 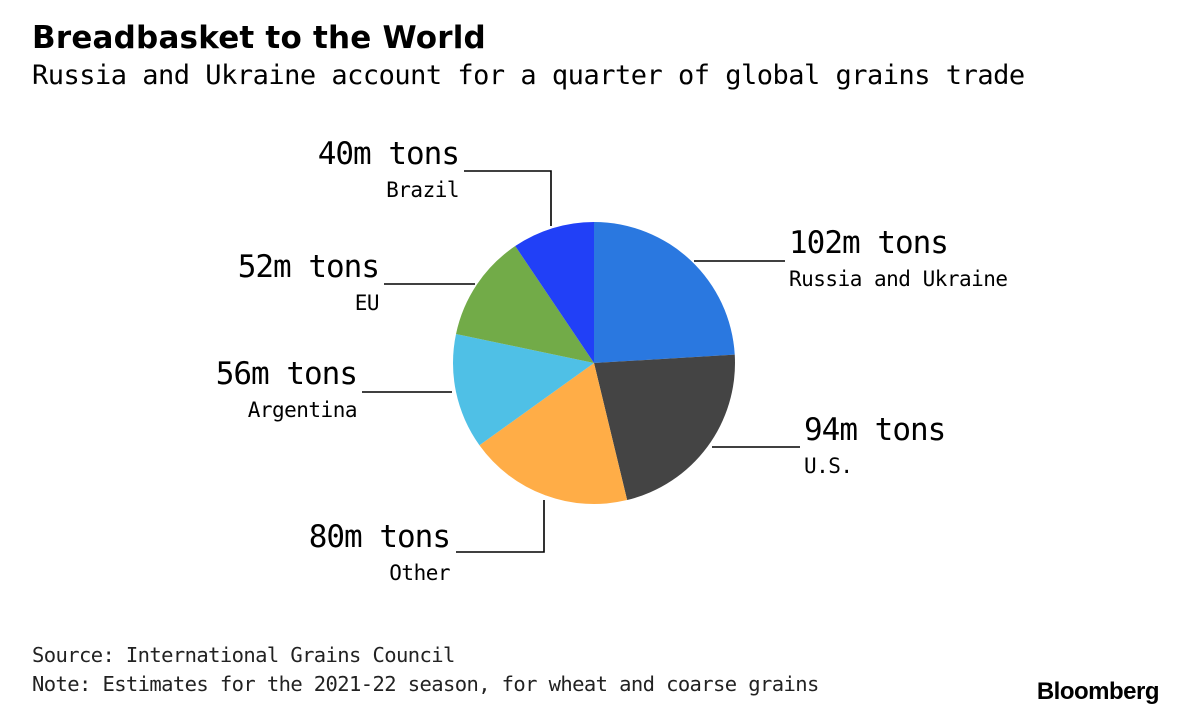 I want to click on name-label-us: U.S., so click(x=828, y=466).